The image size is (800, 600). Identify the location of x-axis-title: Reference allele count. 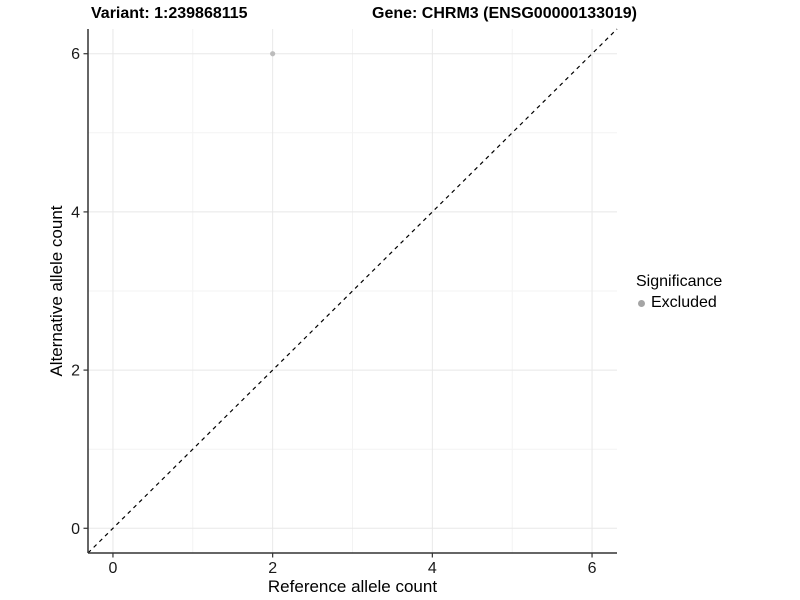
(352, 586).